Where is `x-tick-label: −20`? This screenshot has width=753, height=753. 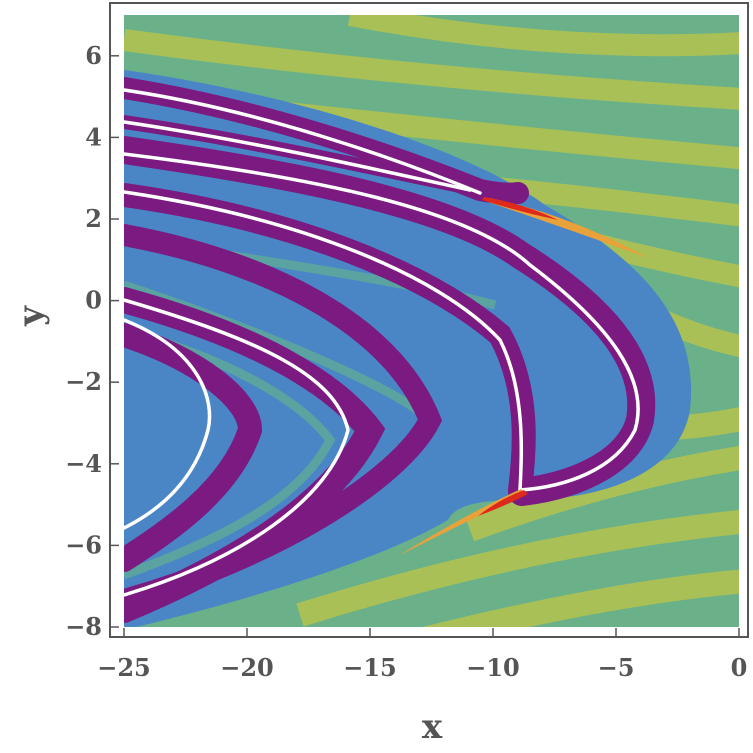 x-tick-label: −20 is located at coordinates (247, 667).